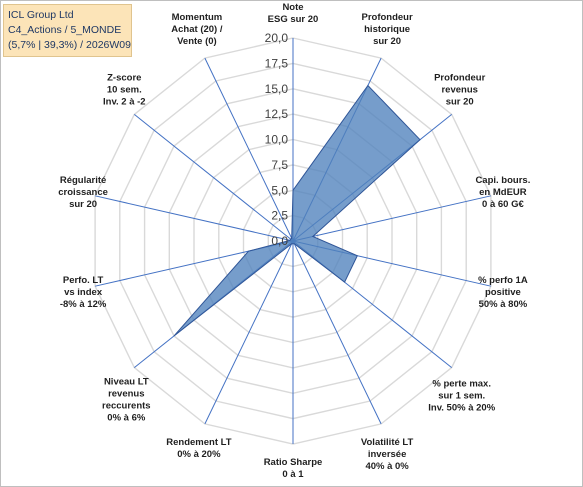 This screenshot has width=583, height=487. What do you see at coordinates (293, 468) in the screenshot?
I see `axis-label-7: Ratio Sharpe 0 à 1` at bounding box center [293, 468].